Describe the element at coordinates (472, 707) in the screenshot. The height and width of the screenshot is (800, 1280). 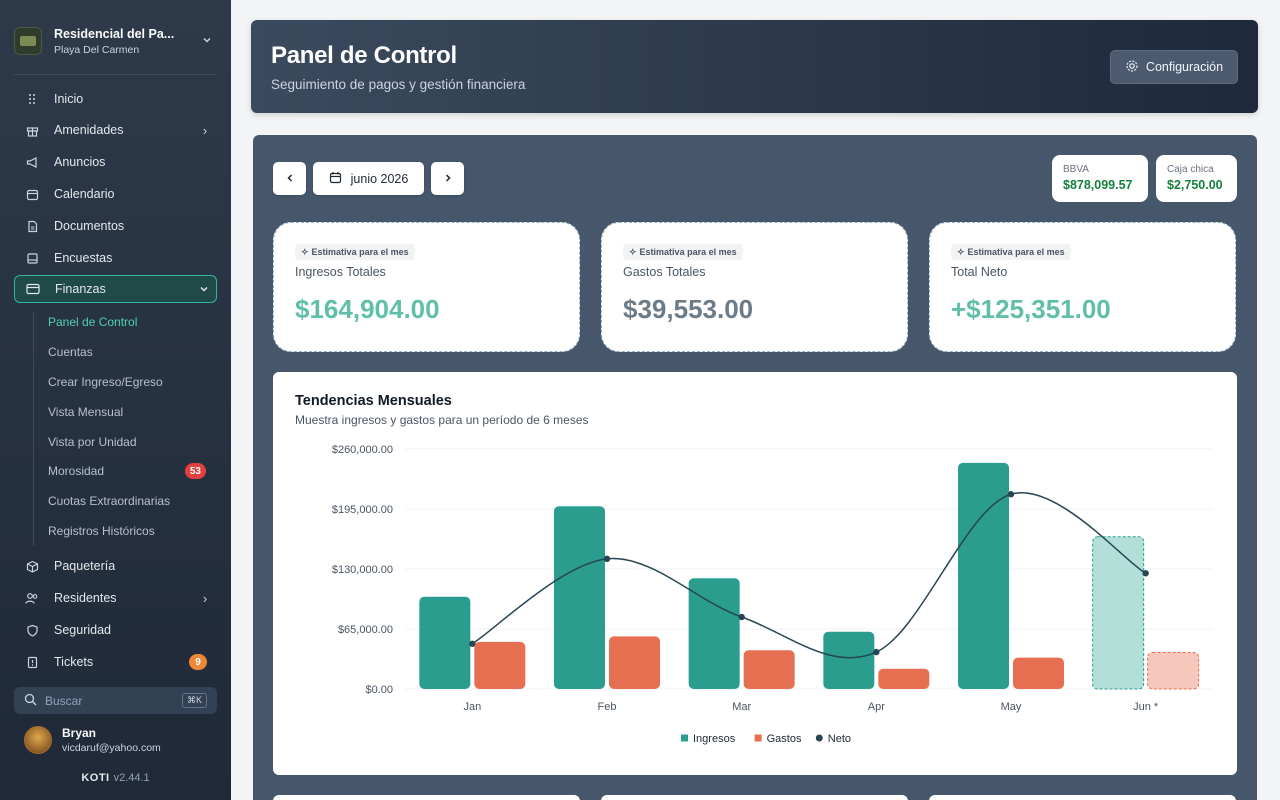
I see `x-tick-label: Jan` at that location.